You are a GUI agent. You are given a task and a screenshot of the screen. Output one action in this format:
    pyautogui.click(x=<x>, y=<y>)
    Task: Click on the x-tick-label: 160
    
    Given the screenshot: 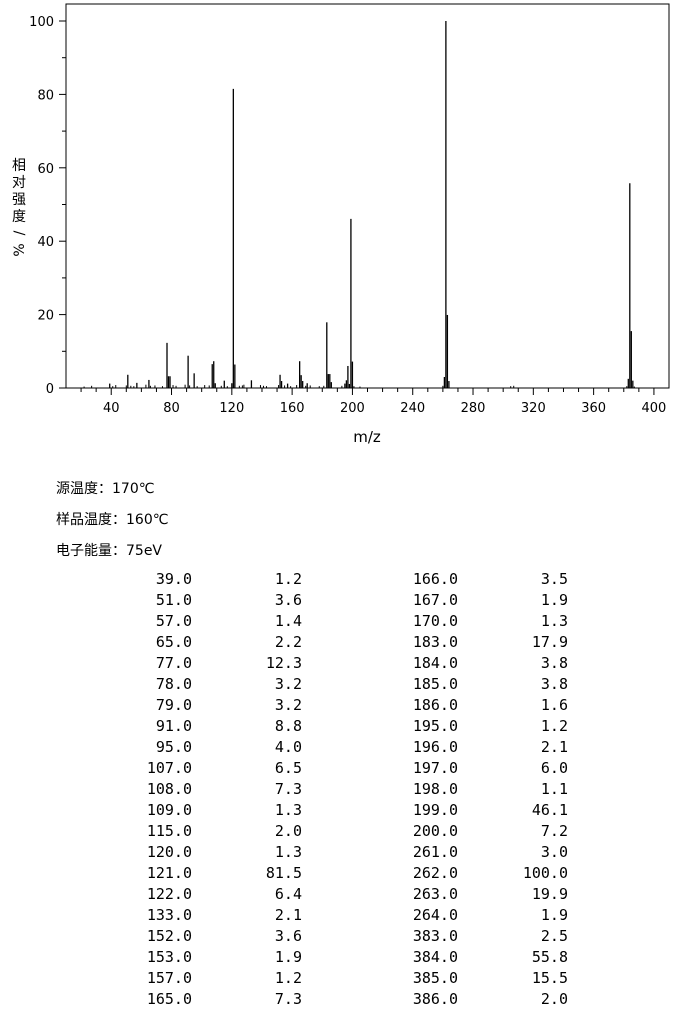 What is the action you would take?
    pyautogui.click(x=292, y=408)
    